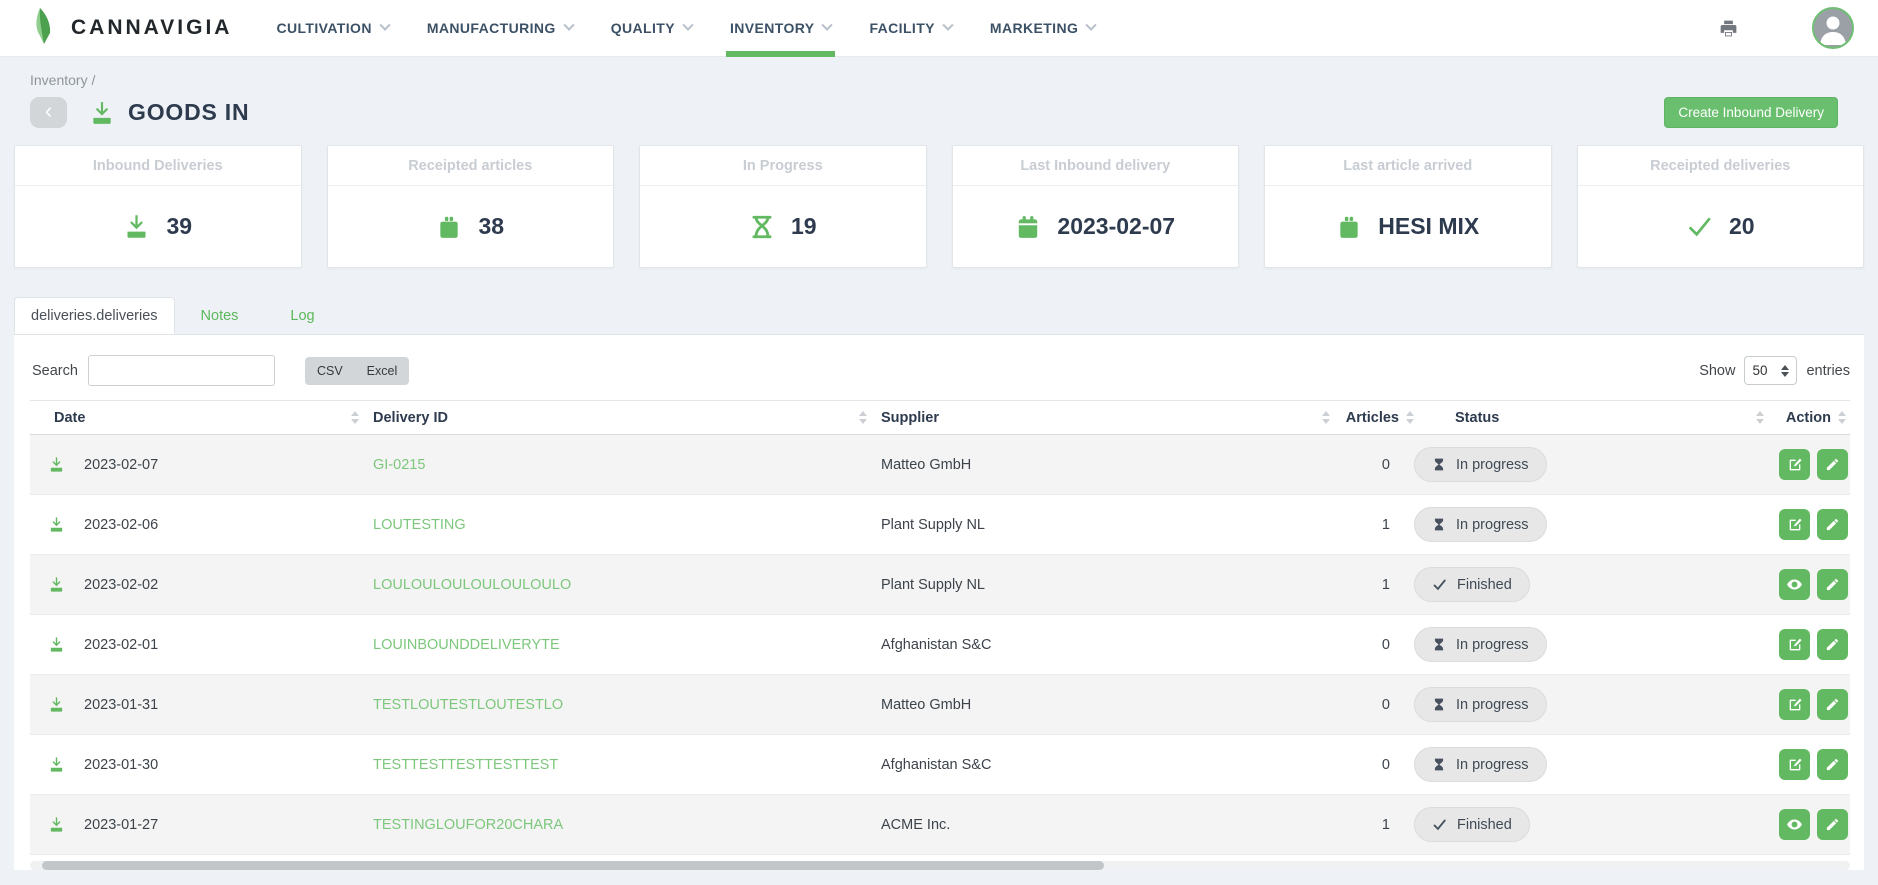 The image size is (1878, 885). Describe the element at coordinates (652, 28) in the screenshot. I see `nav-item-quality: QUALITY` at that location.